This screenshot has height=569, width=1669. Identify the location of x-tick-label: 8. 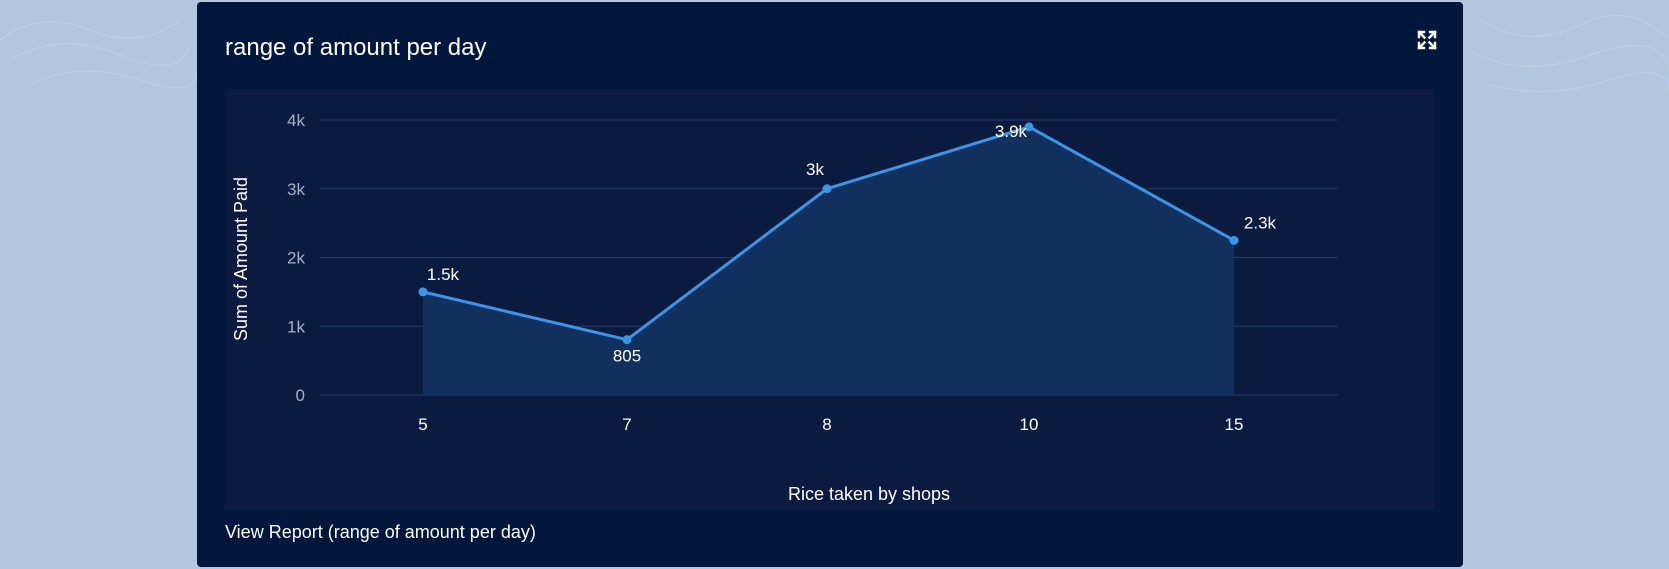
(826, 424).